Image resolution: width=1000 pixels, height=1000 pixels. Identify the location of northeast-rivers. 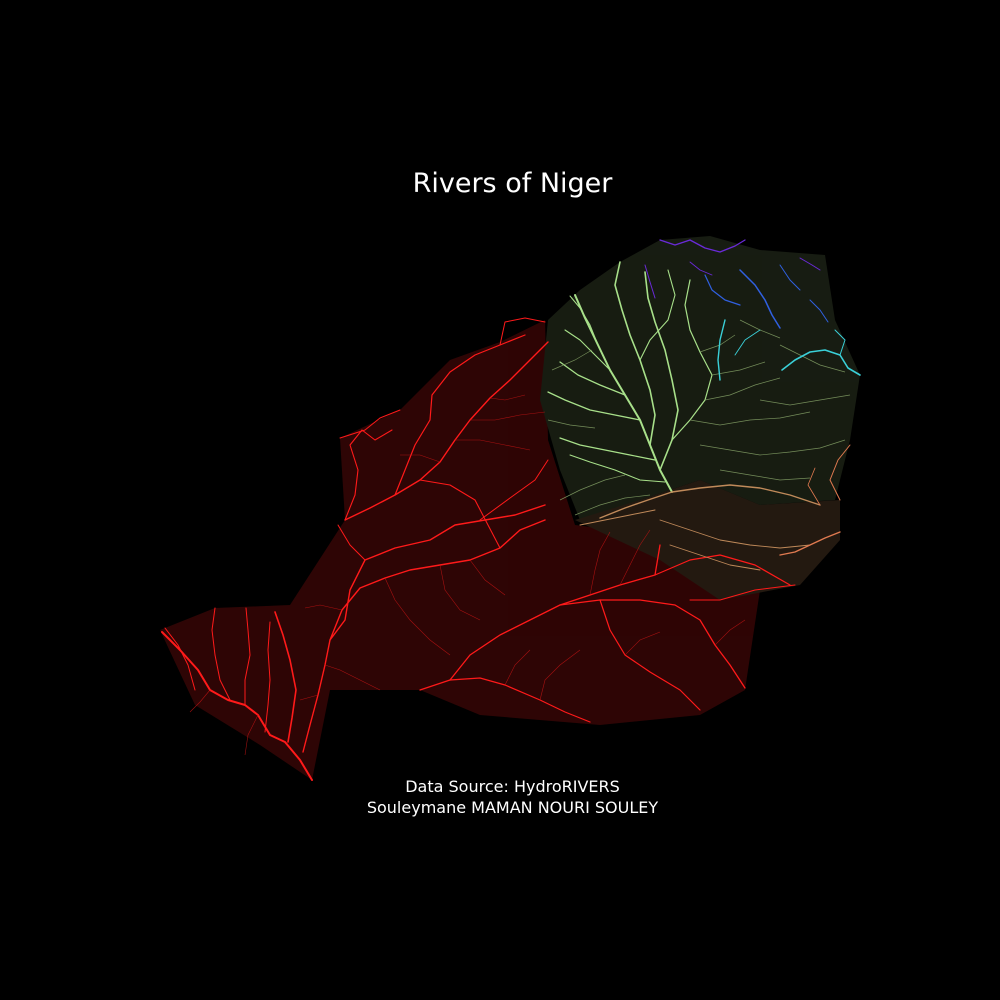
(789, 350).